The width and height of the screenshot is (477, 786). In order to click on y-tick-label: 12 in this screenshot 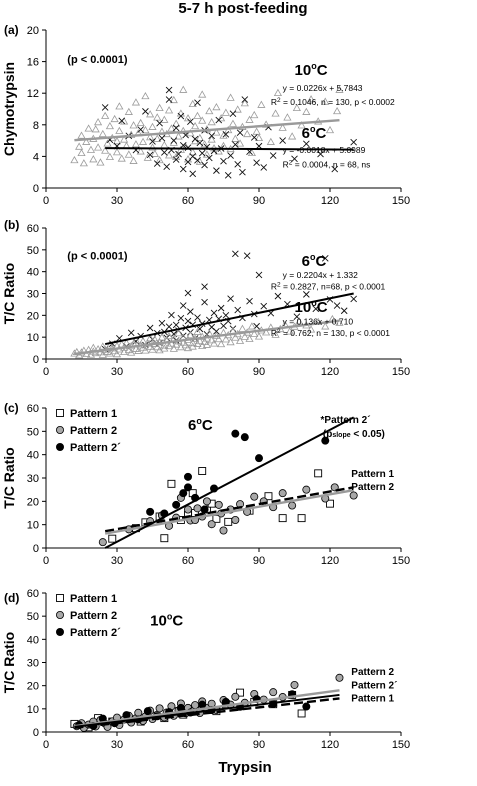, I will do `click(33, 94)`.